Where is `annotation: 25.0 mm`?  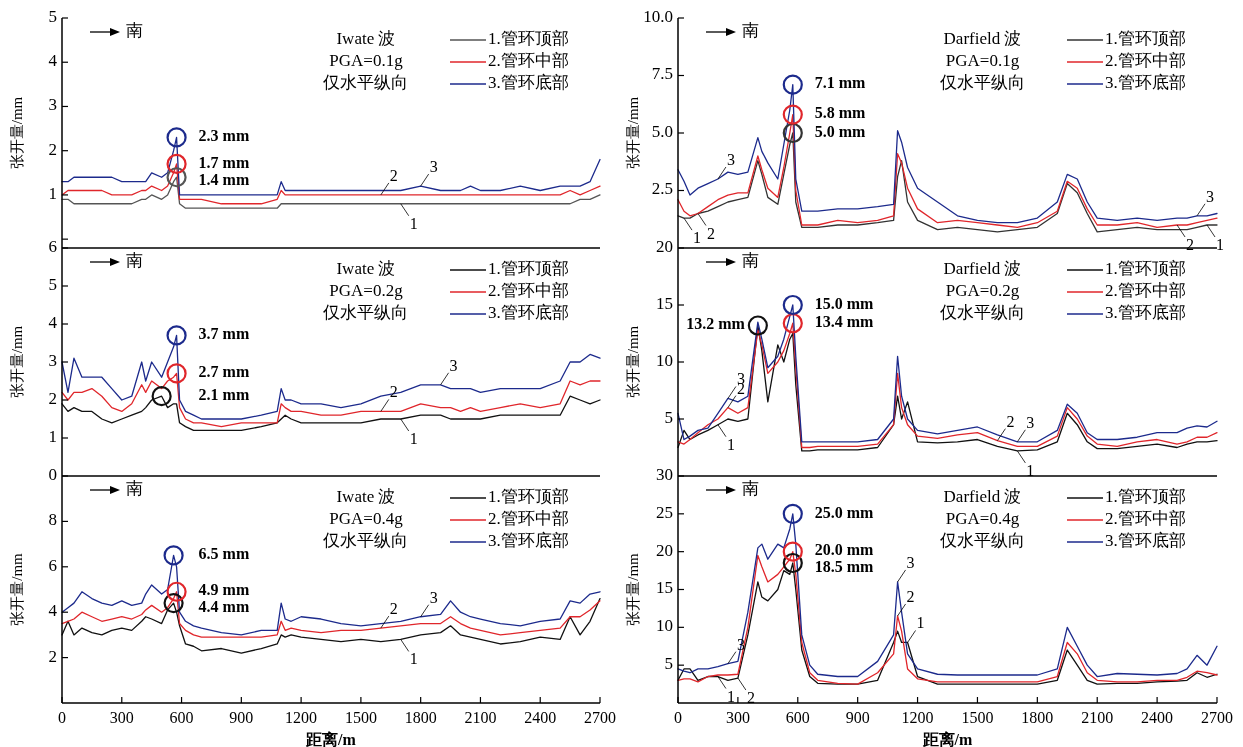 annotation: 25.0 mm is located at coordinates (844, 512).